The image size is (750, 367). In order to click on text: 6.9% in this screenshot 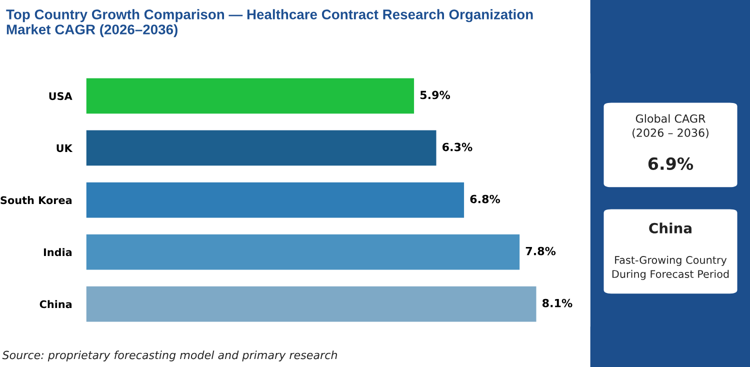, I will do `click(671, 163)`.